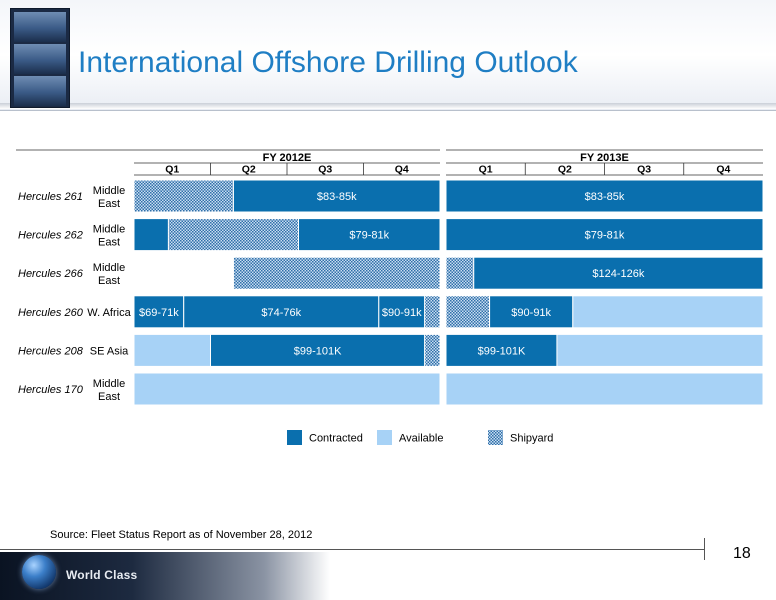 This screenshot has width=776, height=600. I want to click on rig-region: SE Asia, so click(109, 351).